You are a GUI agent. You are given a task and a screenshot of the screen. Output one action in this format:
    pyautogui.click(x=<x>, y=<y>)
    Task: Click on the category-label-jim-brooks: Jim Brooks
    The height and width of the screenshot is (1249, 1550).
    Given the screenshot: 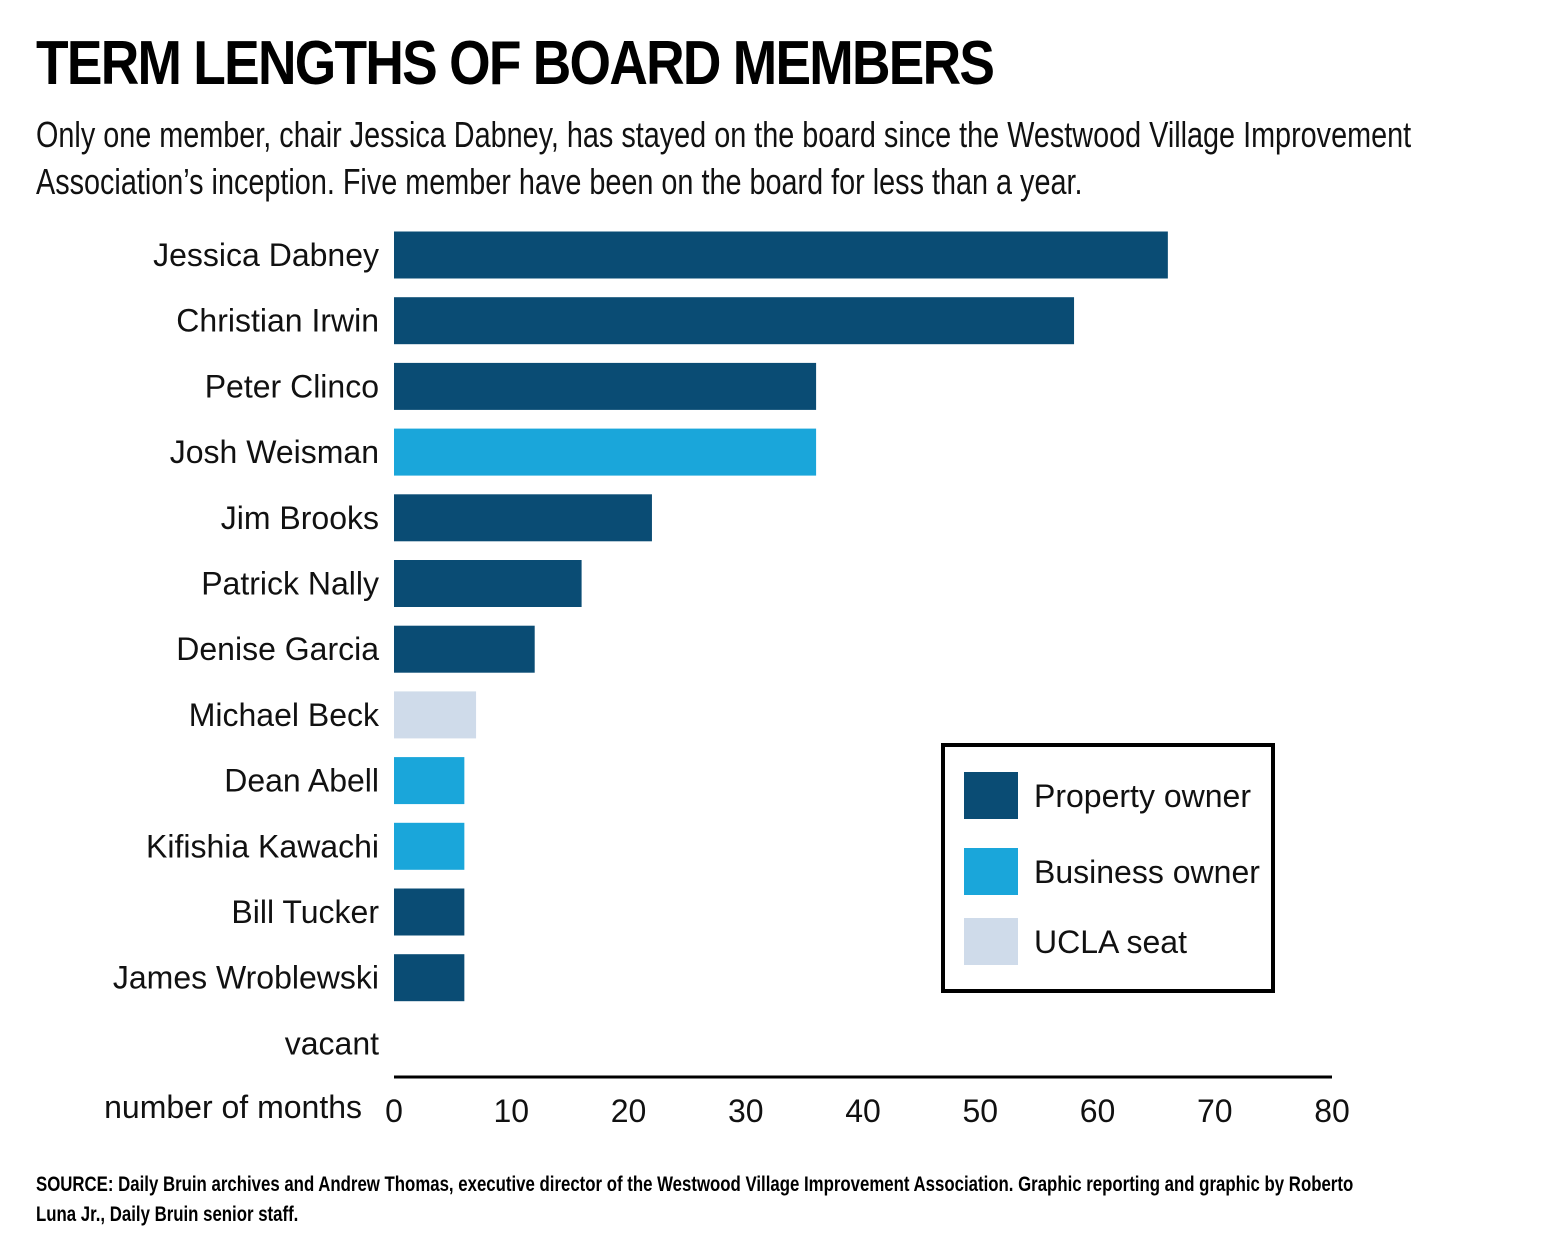 What is the action you would take?
    pyautogui.click(x=300, y=518)
    